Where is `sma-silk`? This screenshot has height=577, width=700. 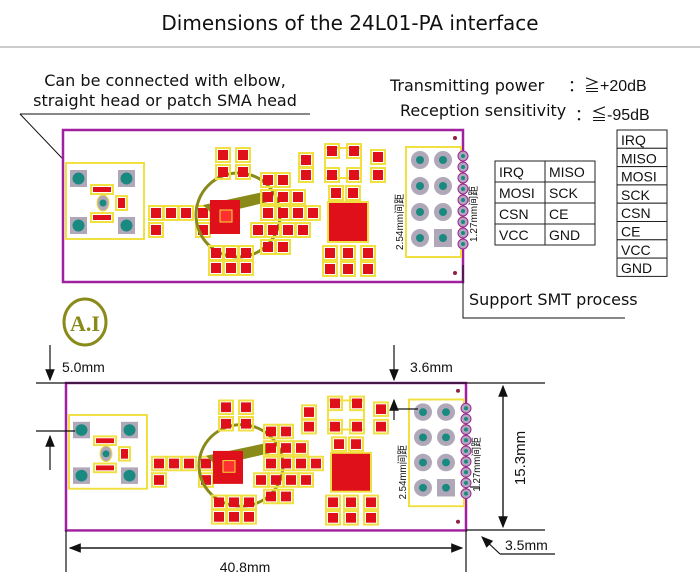
sma-silk is located at coordinates (105, 201).